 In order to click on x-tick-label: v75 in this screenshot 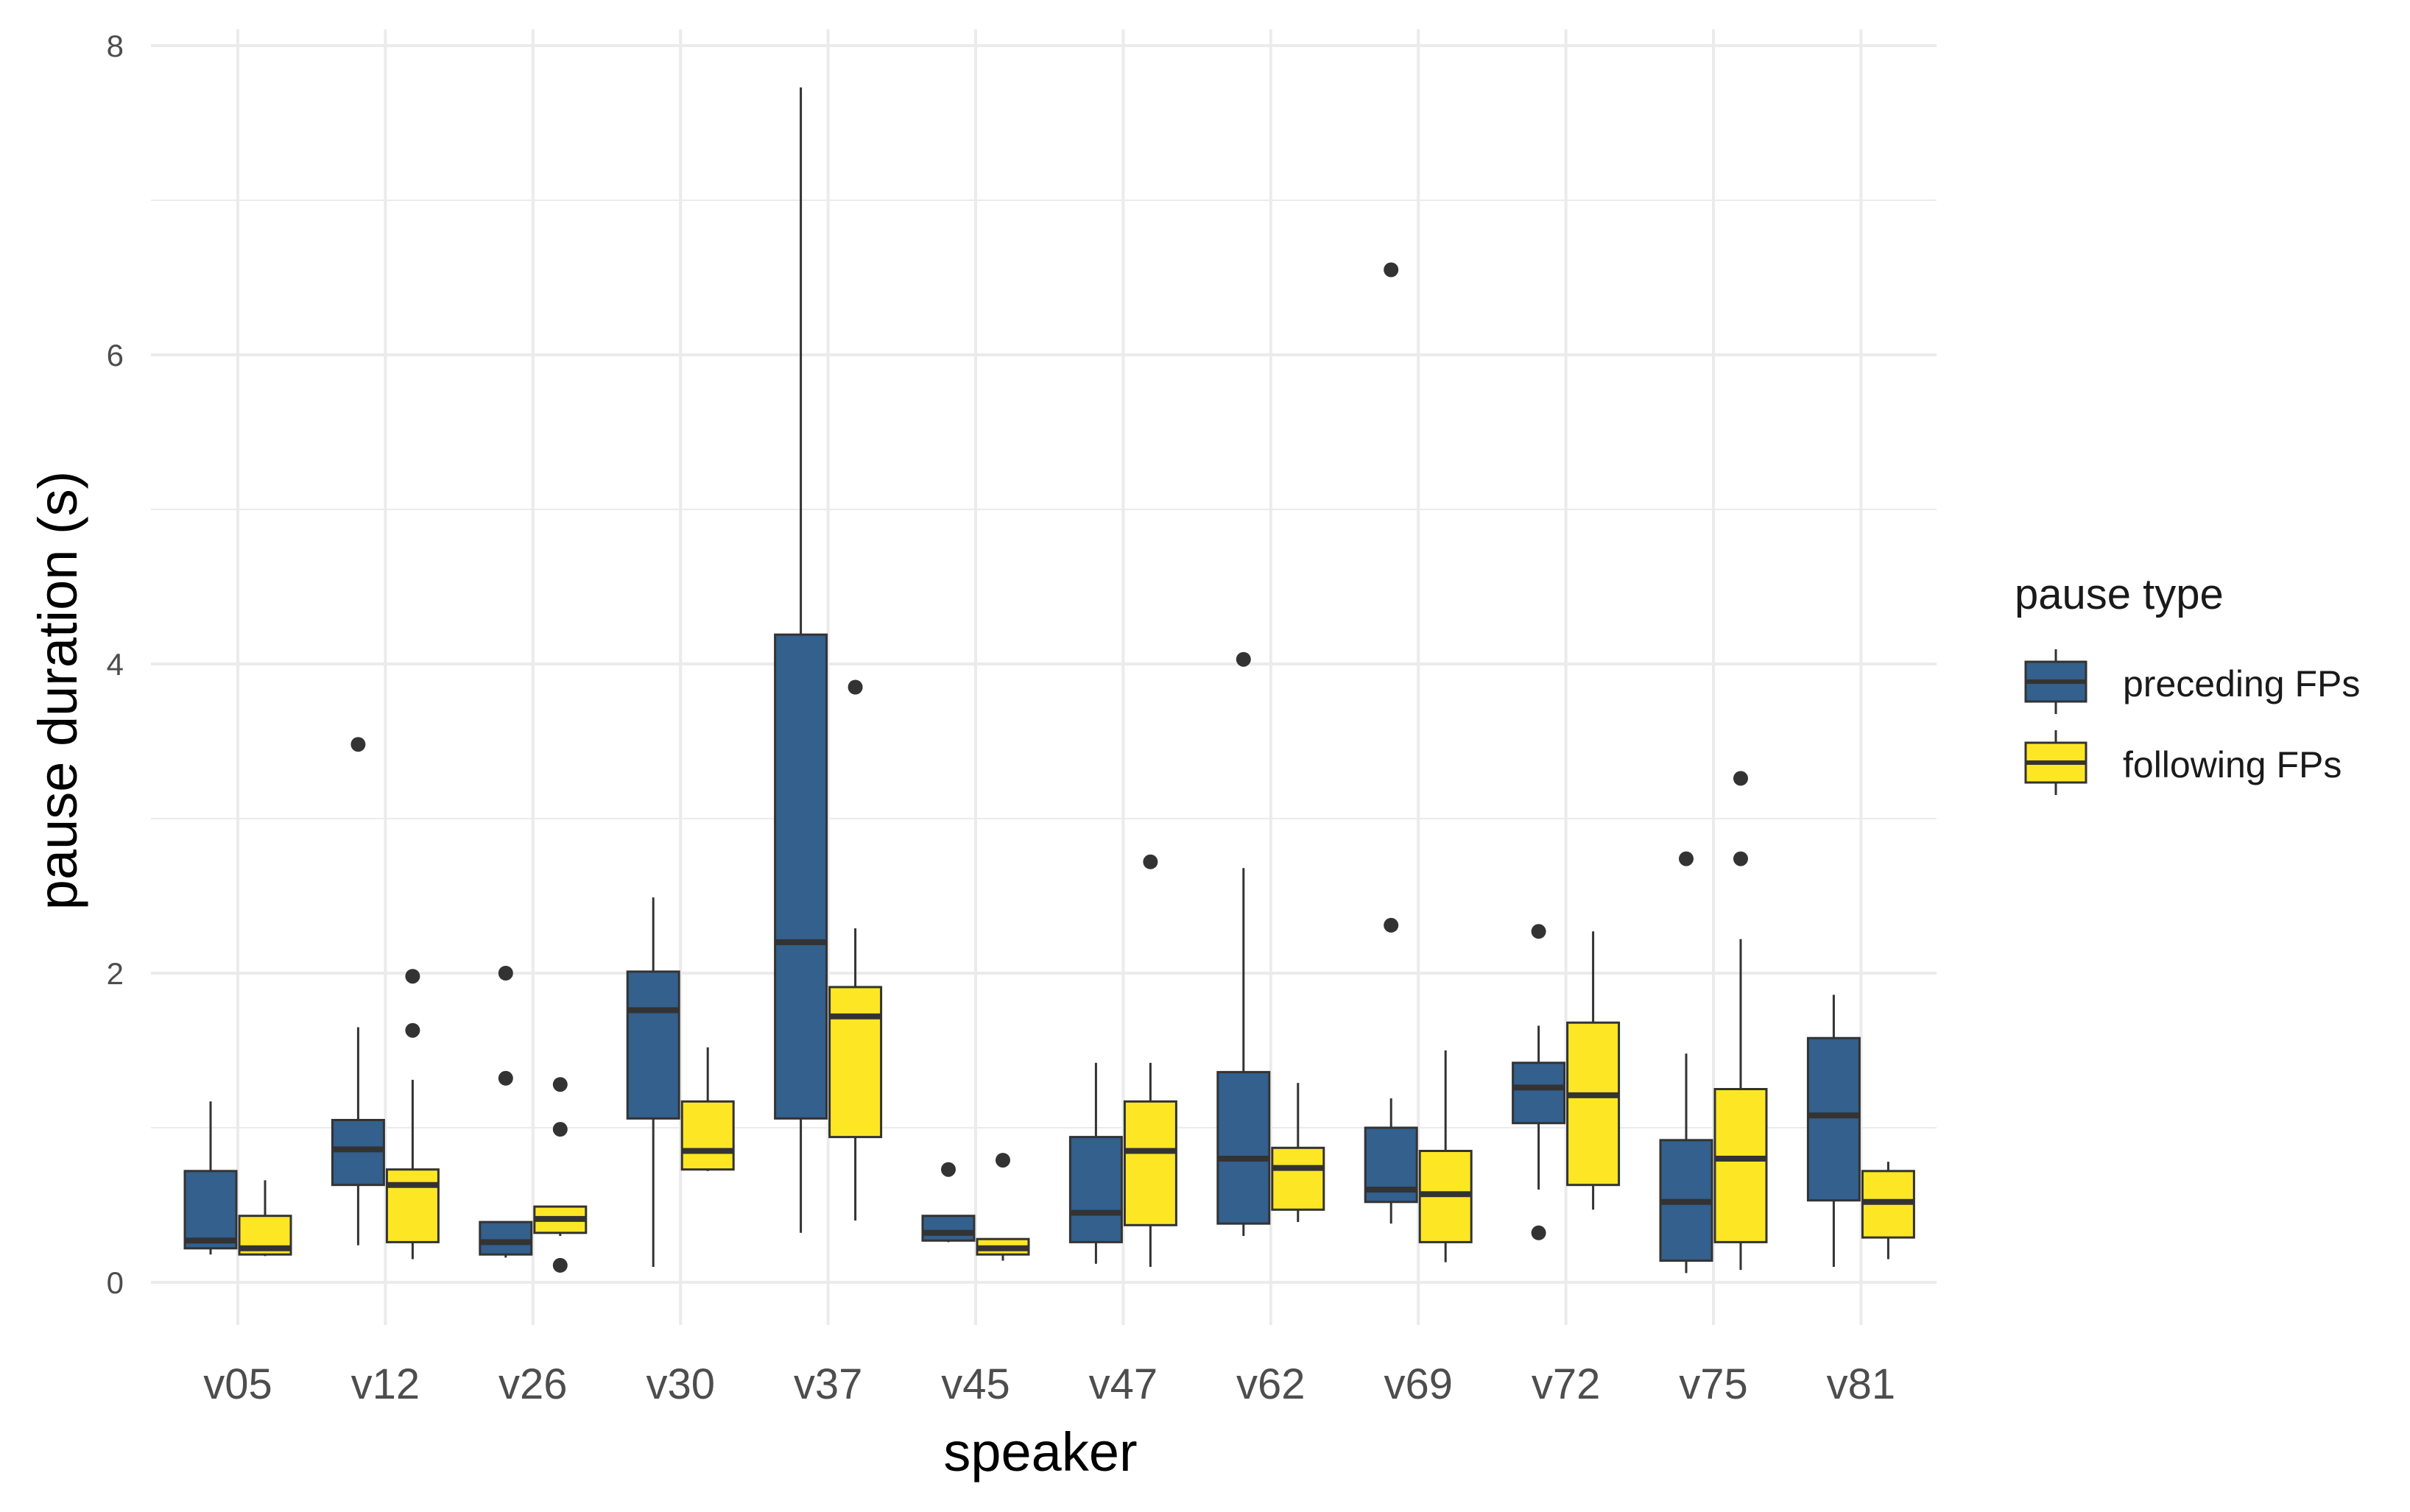, I will do `click(1714, 1384)`.